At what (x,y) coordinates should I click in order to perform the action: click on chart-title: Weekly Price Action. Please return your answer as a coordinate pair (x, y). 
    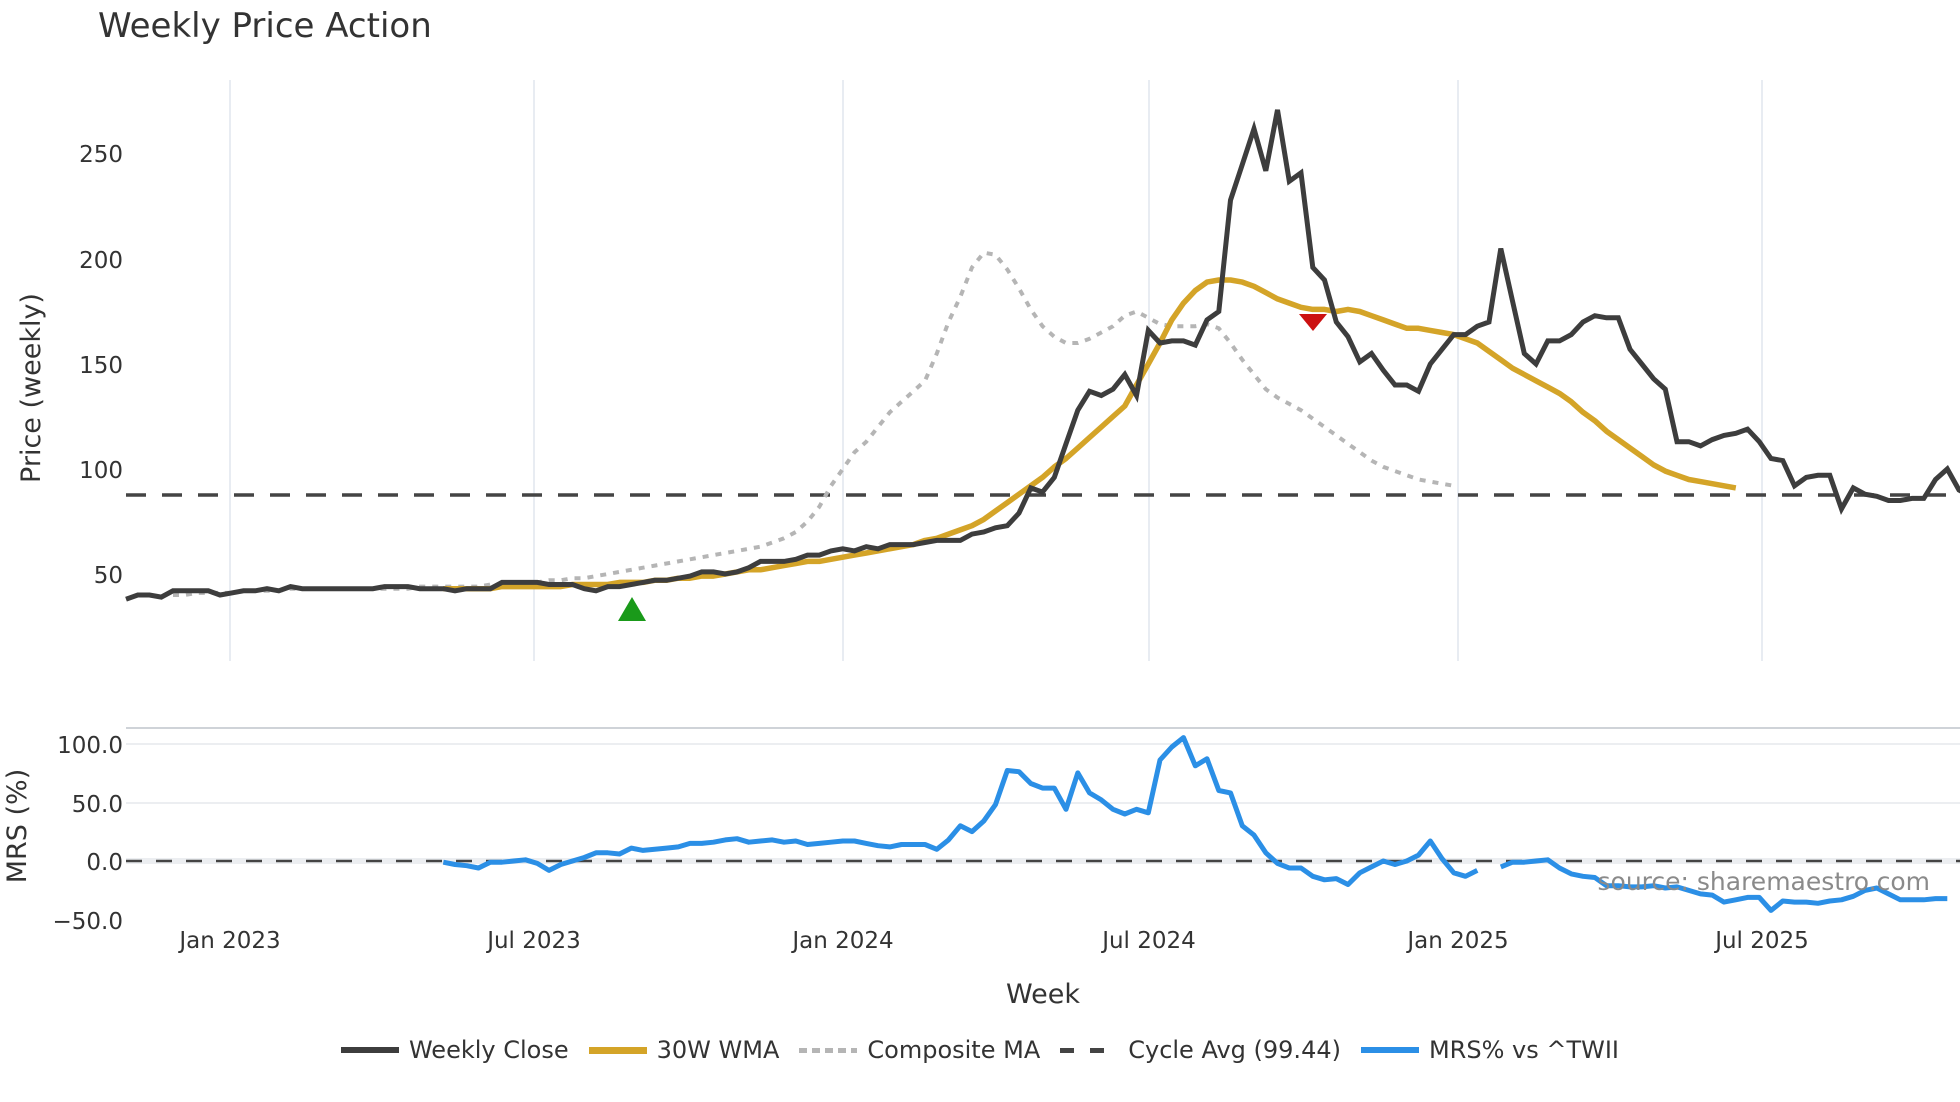
    Looking at the image, I should click on (265, 26).